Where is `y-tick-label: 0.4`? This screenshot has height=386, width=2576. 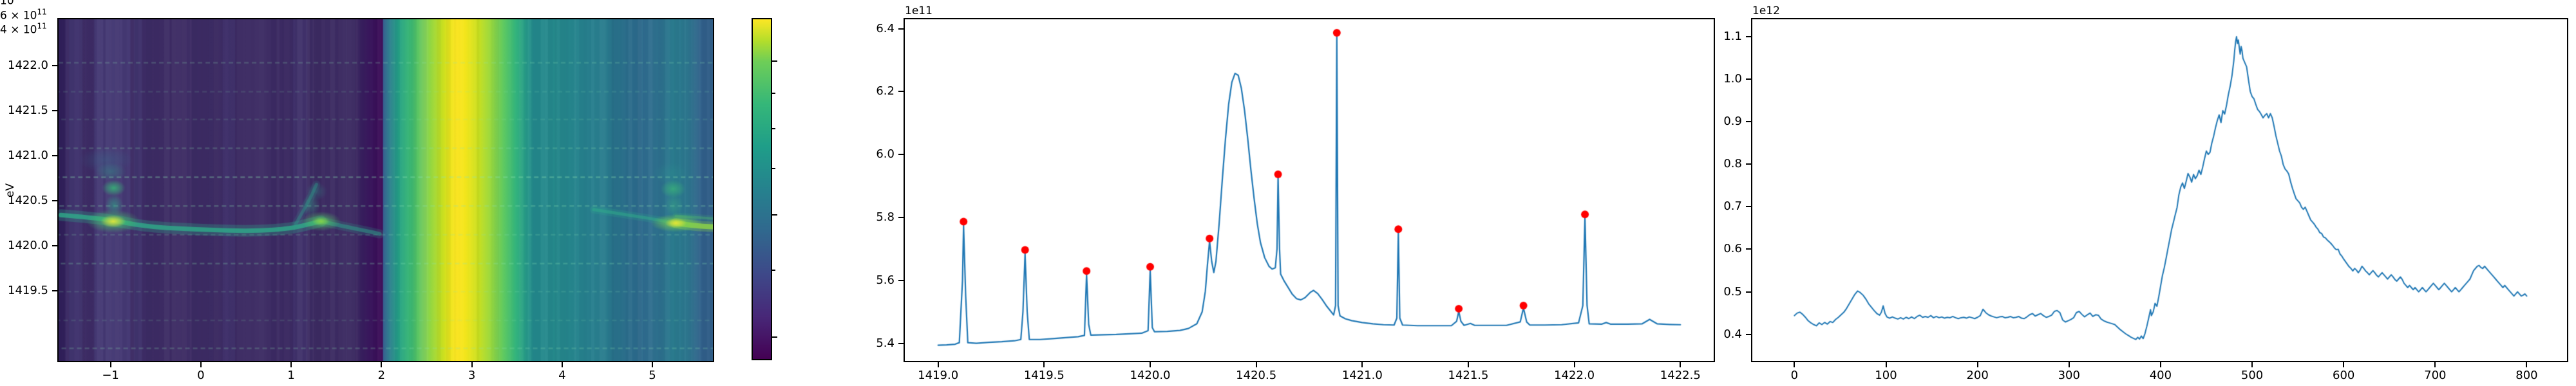 y-tick-label: 0.4 is located at coordinates (1733, 334).